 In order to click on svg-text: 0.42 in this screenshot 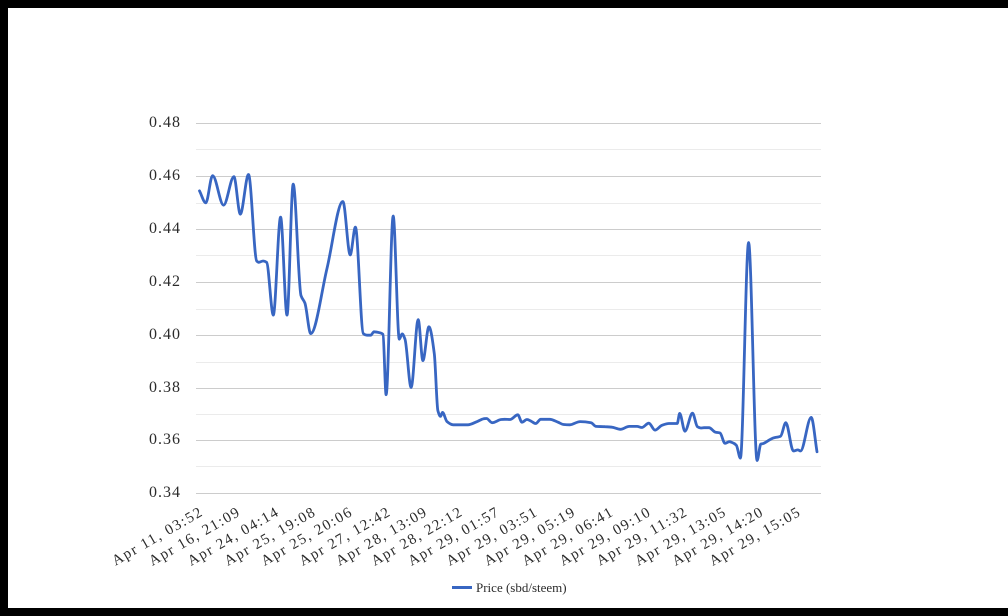, I will do `click(165, 281)`.